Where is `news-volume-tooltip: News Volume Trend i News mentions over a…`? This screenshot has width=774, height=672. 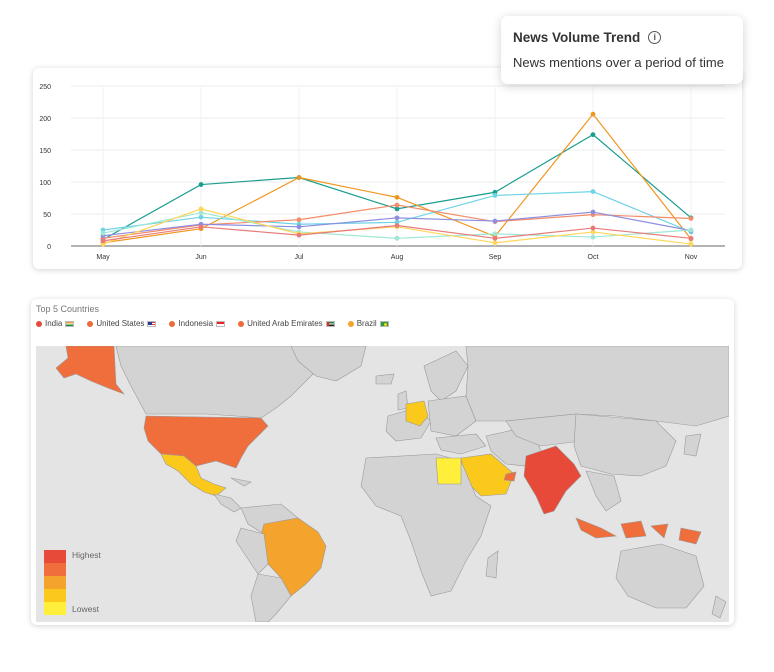
news-volume-tooltip: News Volume Trend i News mentions over a… is located at coordinates (622, 50).